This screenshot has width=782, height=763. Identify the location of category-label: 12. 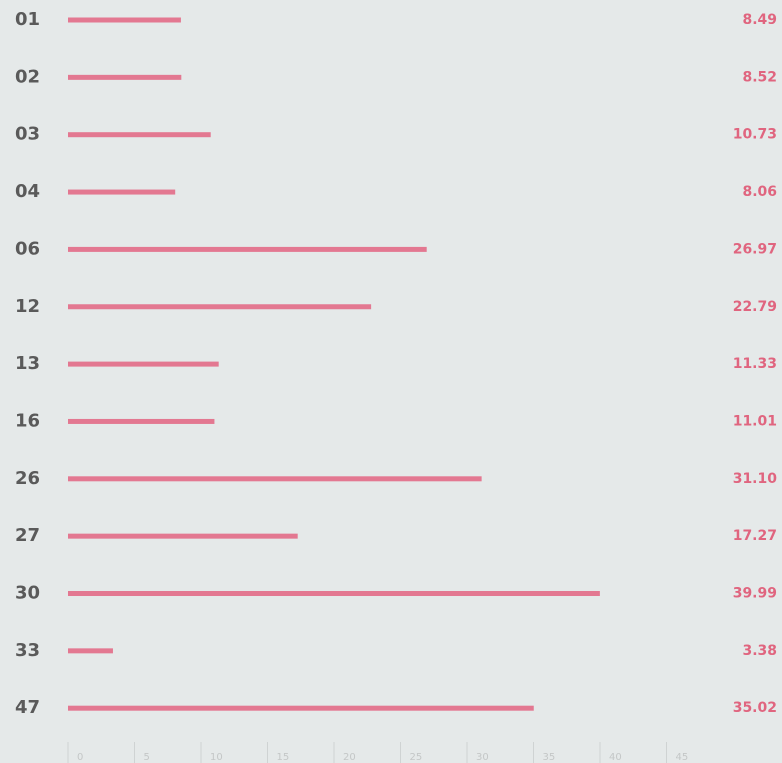
(27, 306).